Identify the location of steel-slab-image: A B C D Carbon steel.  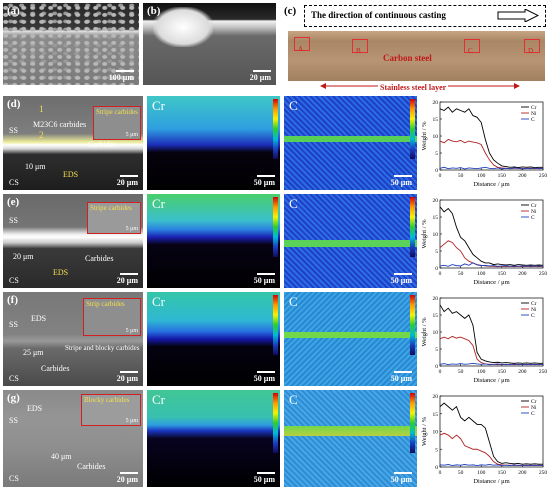
(416, 56).